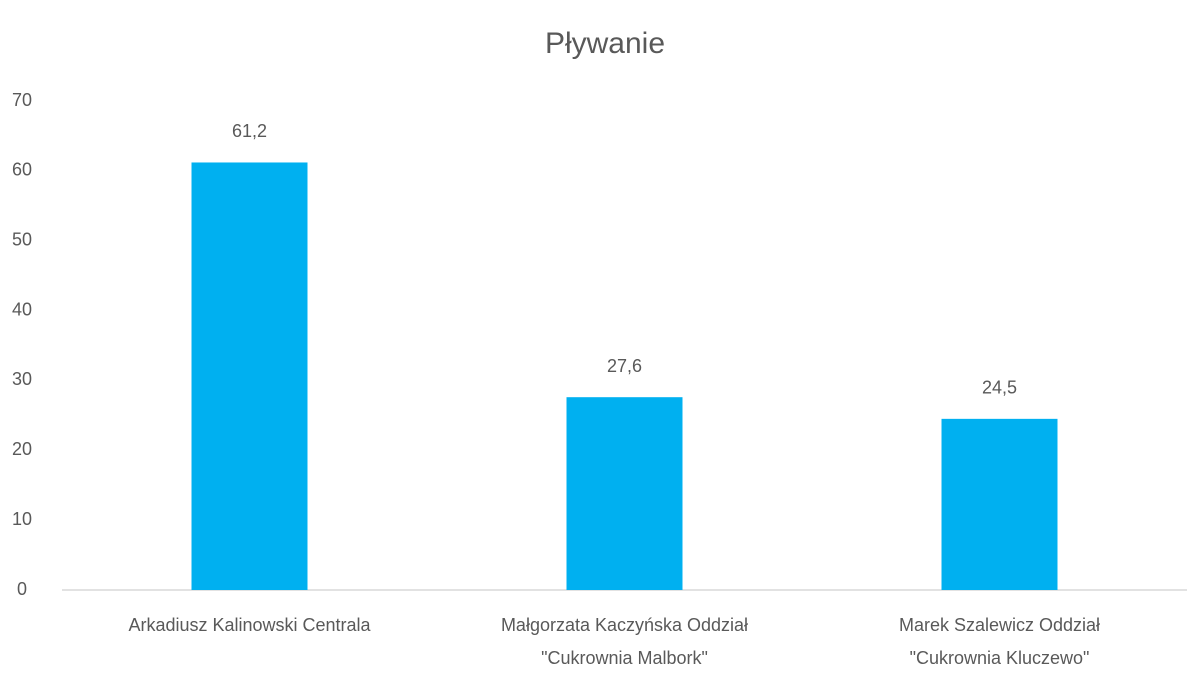 This screenshot has height=686, width=1200. Describe the element at coordinates (249, 625) in the screenshot. I see `x-tick-label: Arkadiusz Kalinowski Centrala` at that location.